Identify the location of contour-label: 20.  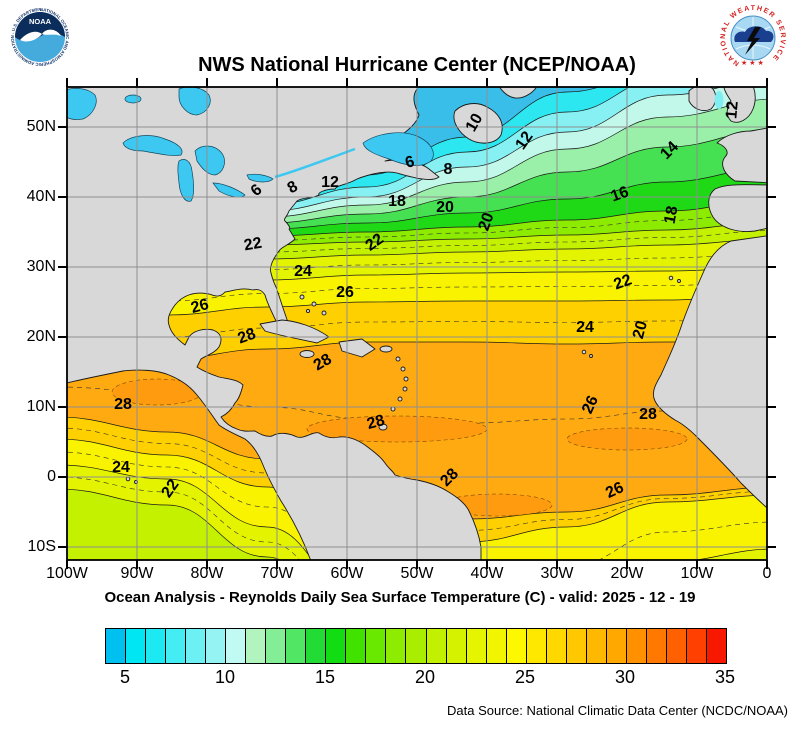
(445, 207).